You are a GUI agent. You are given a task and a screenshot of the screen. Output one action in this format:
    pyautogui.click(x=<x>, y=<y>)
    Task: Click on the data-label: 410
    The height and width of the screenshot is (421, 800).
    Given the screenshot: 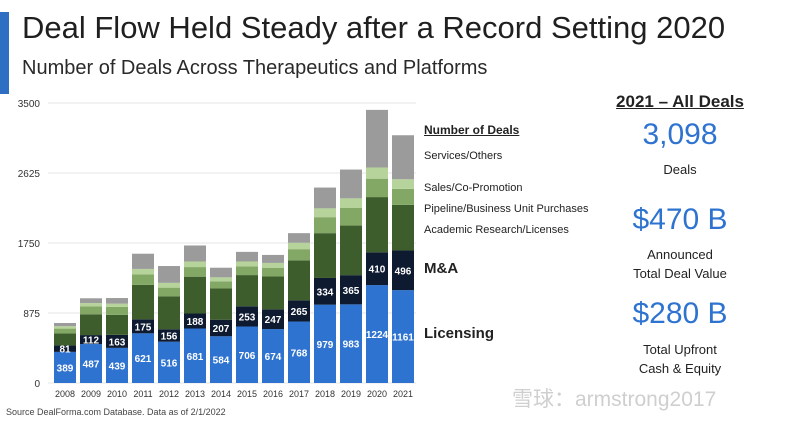 What is the action you would take?
    pyautogui.click(x=377, y=270)
    